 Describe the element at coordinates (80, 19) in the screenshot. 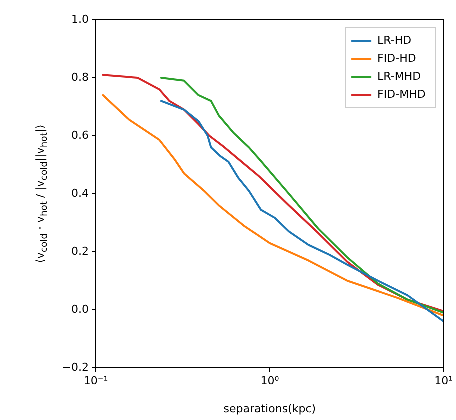

I see `y-tick-label: 1.0` at that location.